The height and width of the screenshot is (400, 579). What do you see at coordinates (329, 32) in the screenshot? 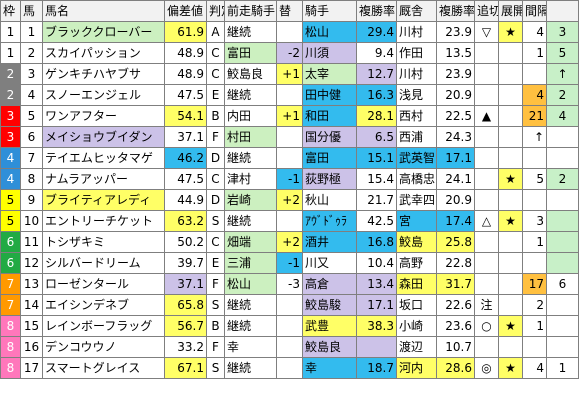
I see `jockey: 松山` at bounding box center [329, 32].